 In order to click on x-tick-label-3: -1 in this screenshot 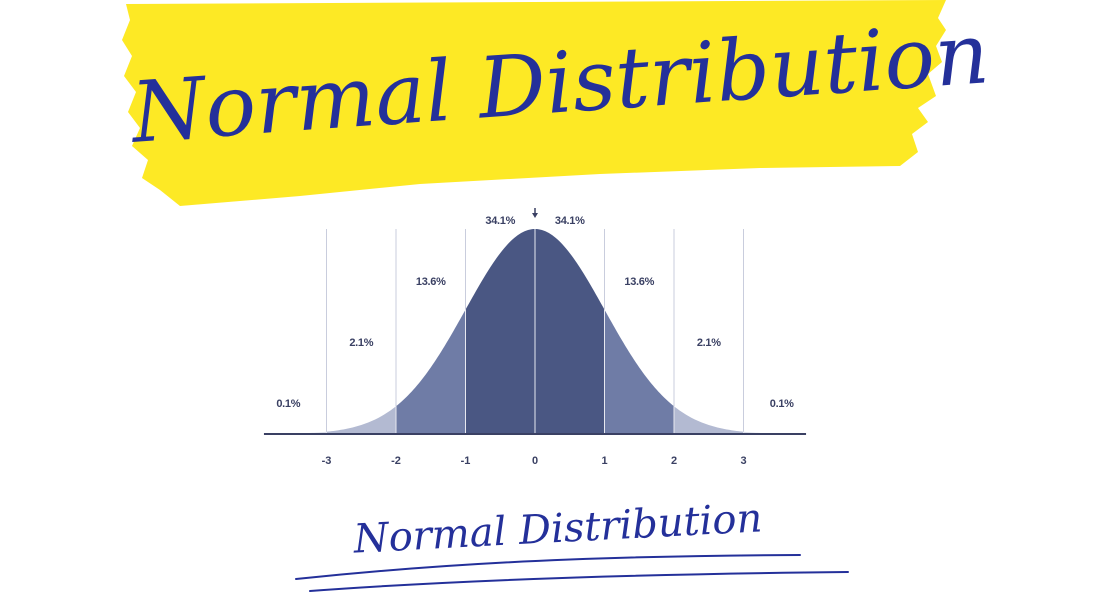, I will do `click(466, 461)`.